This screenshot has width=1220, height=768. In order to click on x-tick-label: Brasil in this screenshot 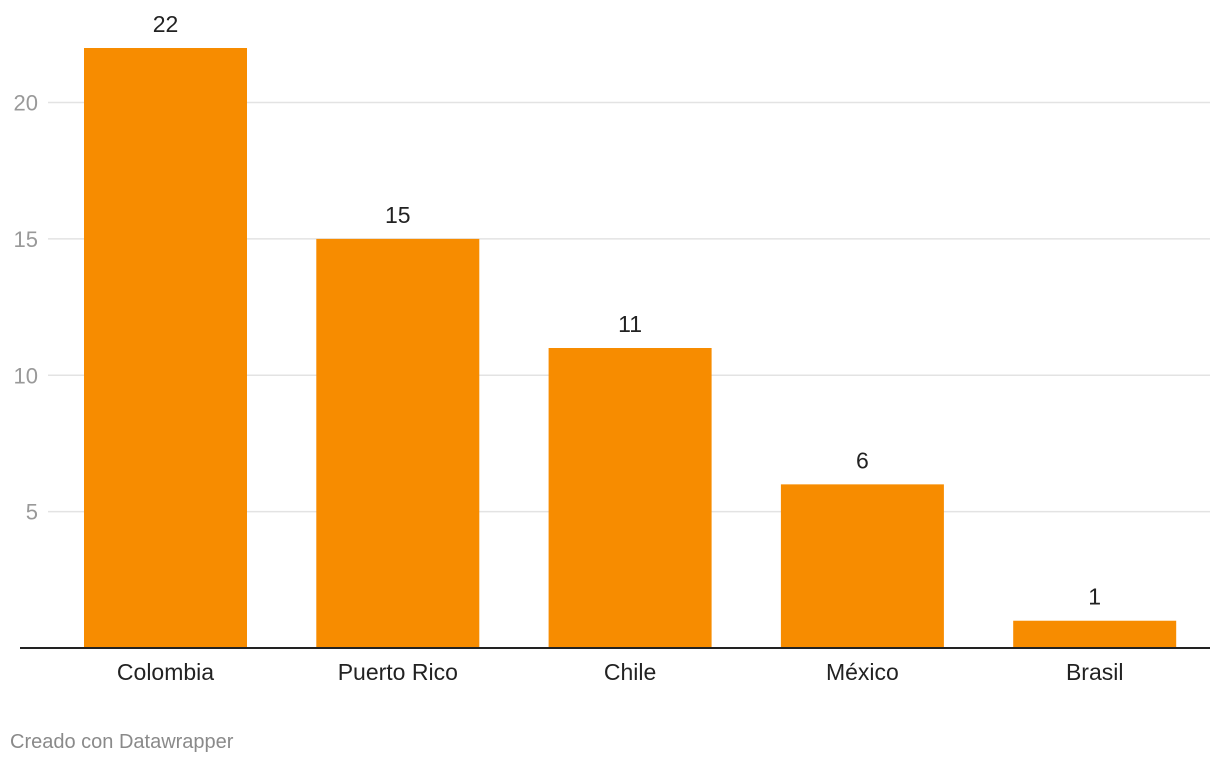, I will do `click(1095, 672)`.